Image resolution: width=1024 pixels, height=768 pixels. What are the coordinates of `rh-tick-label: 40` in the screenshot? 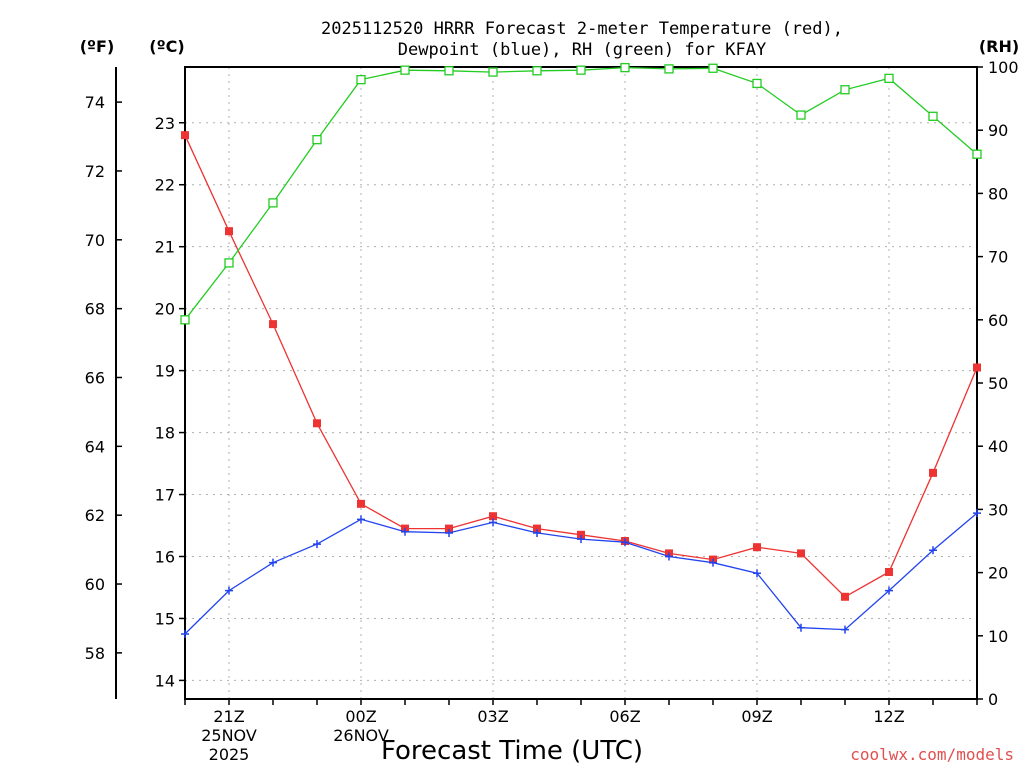 It's located at (998, 446).